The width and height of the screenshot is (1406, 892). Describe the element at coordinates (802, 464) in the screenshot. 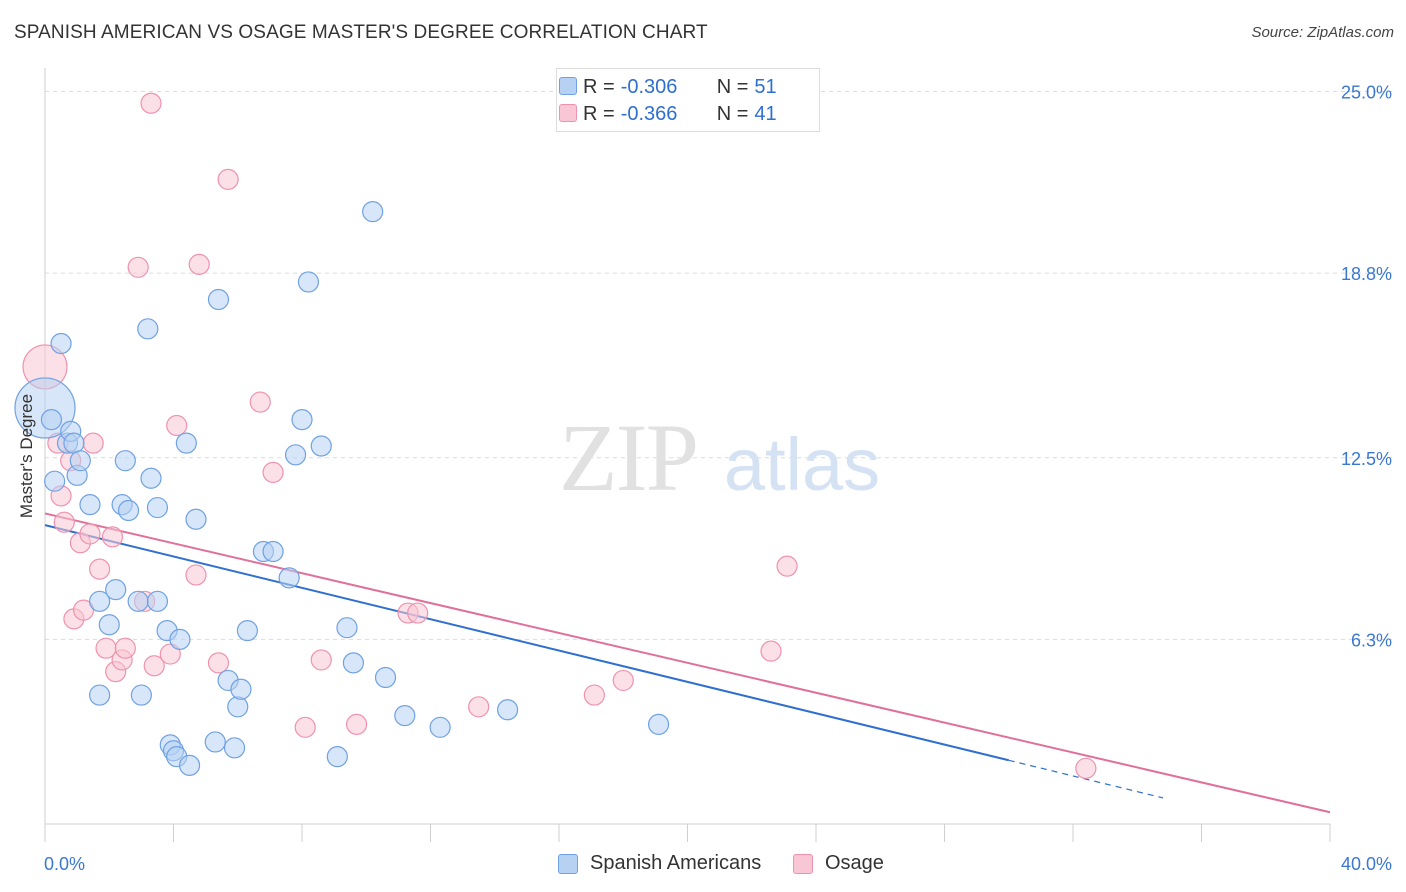

I see `watermark-atlas: atlas` at that location.